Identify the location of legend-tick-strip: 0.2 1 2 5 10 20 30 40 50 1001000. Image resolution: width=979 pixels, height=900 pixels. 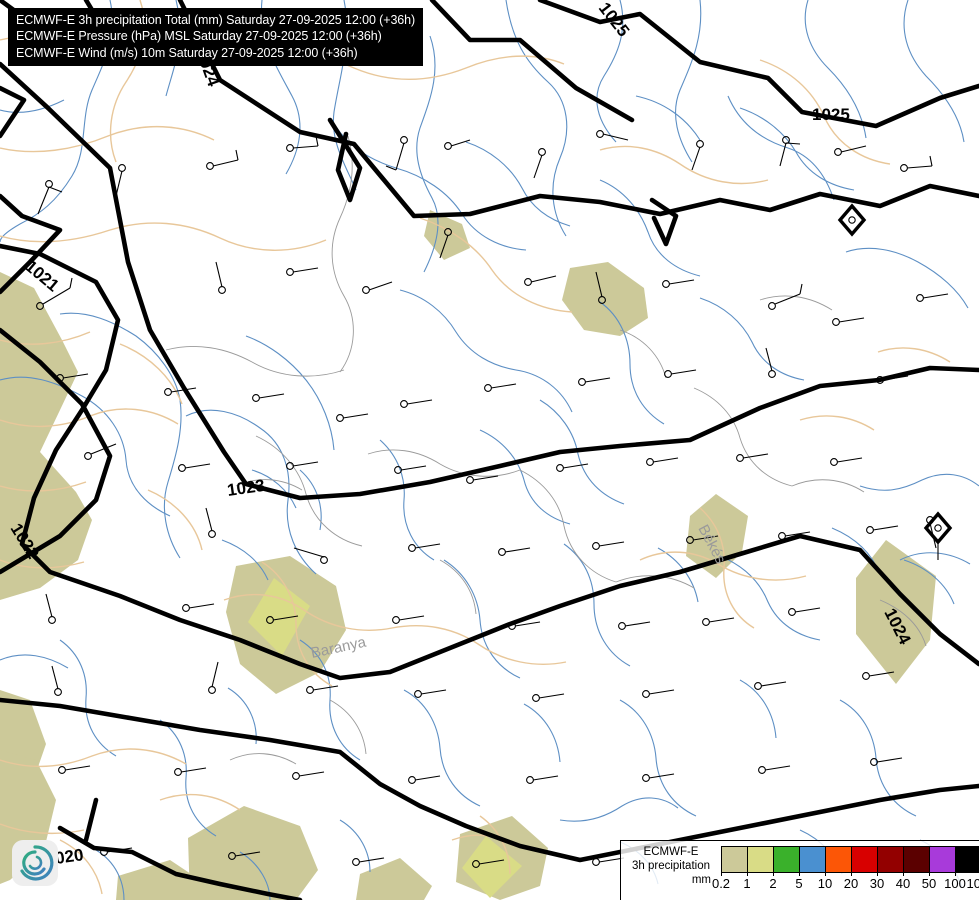
(845, 884).